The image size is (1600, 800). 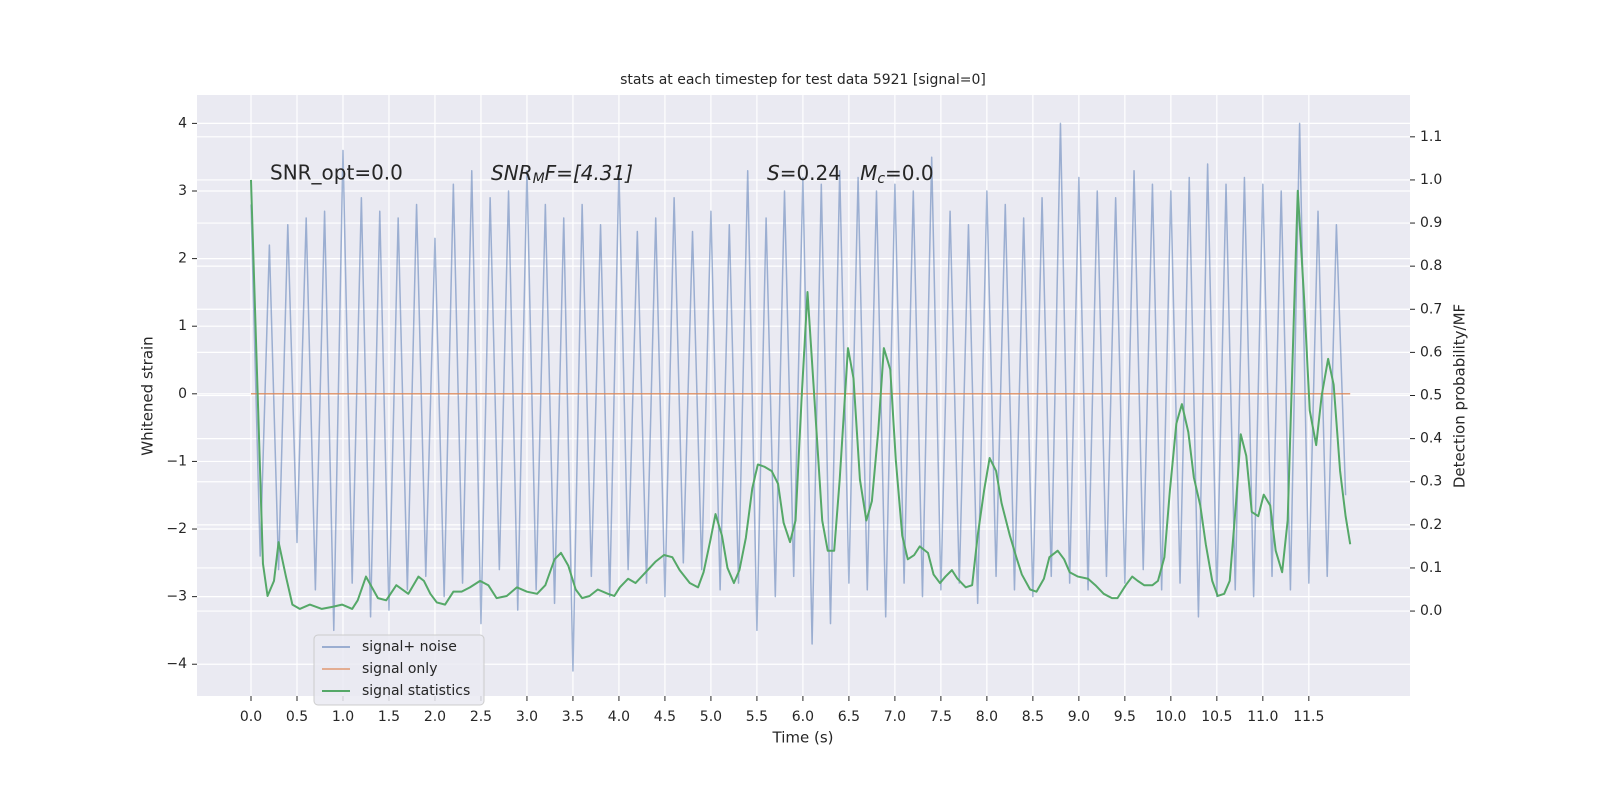 I want to click on x-tick-label: 8.0, so click(x=987, y=717).